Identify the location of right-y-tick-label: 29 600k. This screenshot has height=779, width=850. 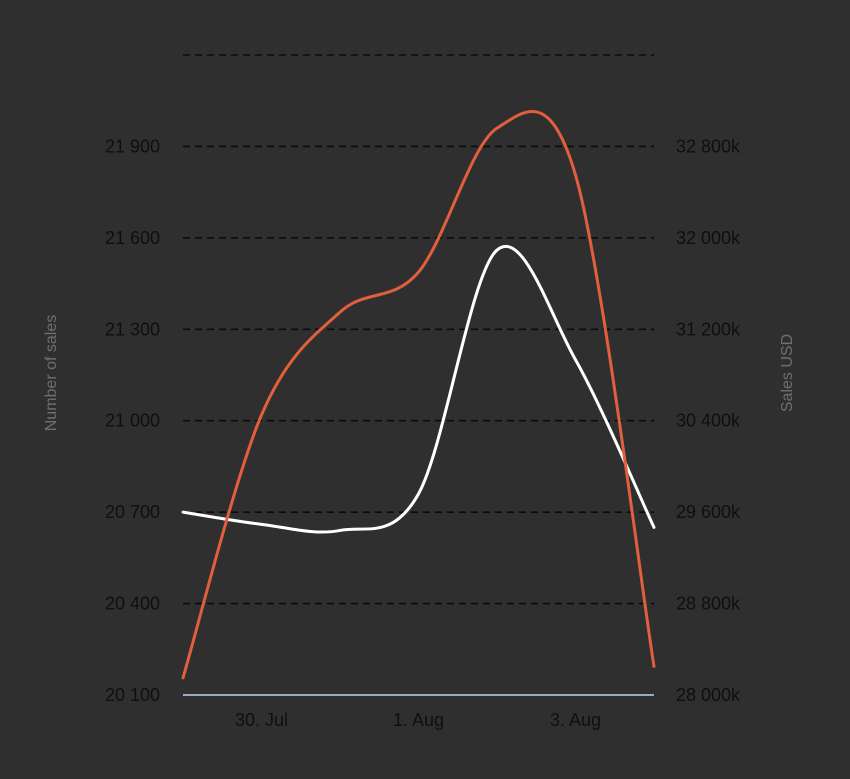
(708, 512).